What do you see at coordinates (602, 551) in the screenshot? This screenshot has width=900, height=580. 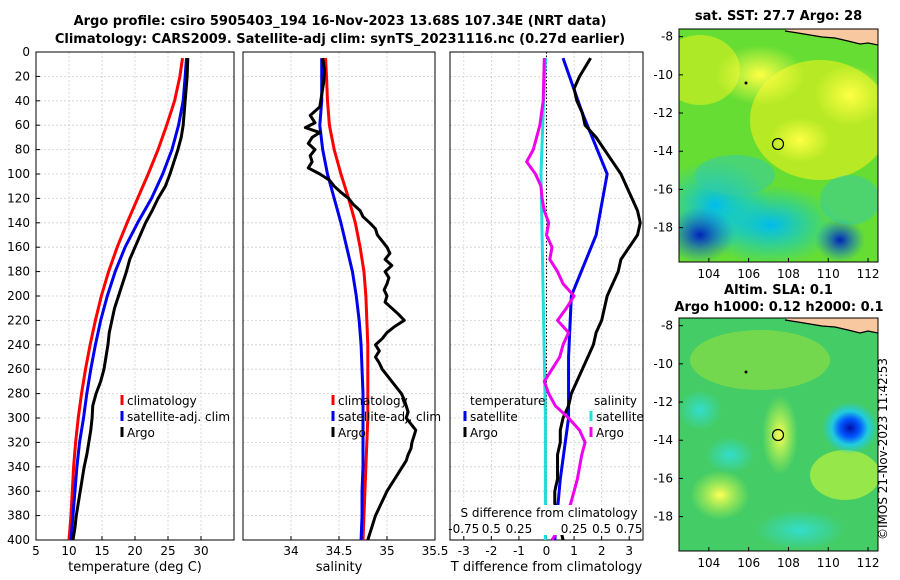 I see `x-tick-label: 2` at bounding box center [602, 551].